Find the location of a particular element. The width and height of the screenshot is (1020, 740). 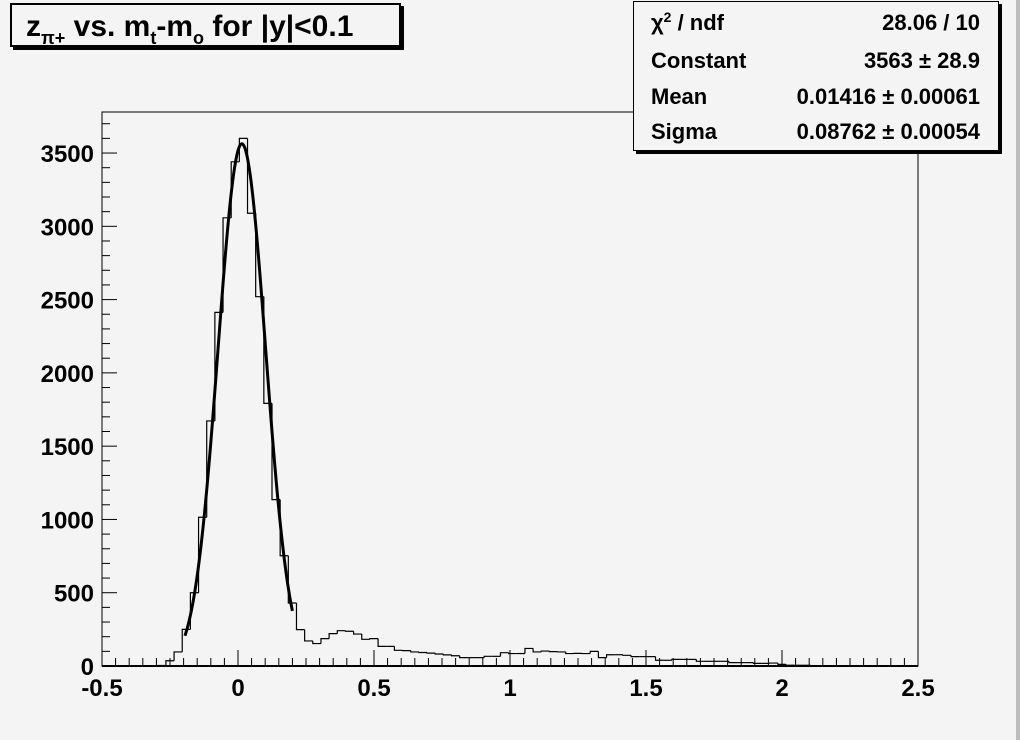

stat-row-sigma: Sigma 0.08762 ± 0.00054 is located at coordinates (815, 132).